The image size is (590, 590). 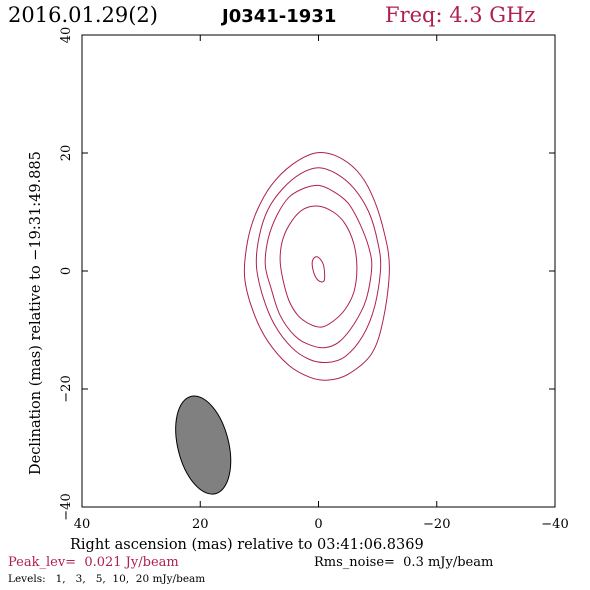 What do you see at coordinates (403, 562) in the screenshot?
I see `rms-noise: Rms_noise= 0.3 mJy/beam` at bounding box center [403, 562].